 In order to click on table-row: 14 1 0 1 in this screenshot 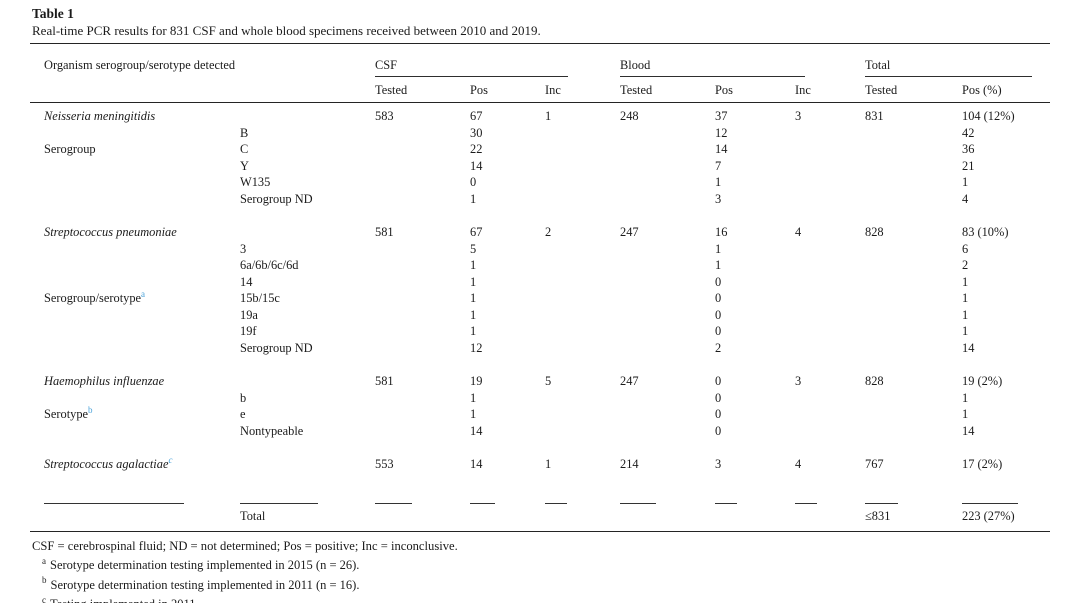, I will do `click(540, 282)`.